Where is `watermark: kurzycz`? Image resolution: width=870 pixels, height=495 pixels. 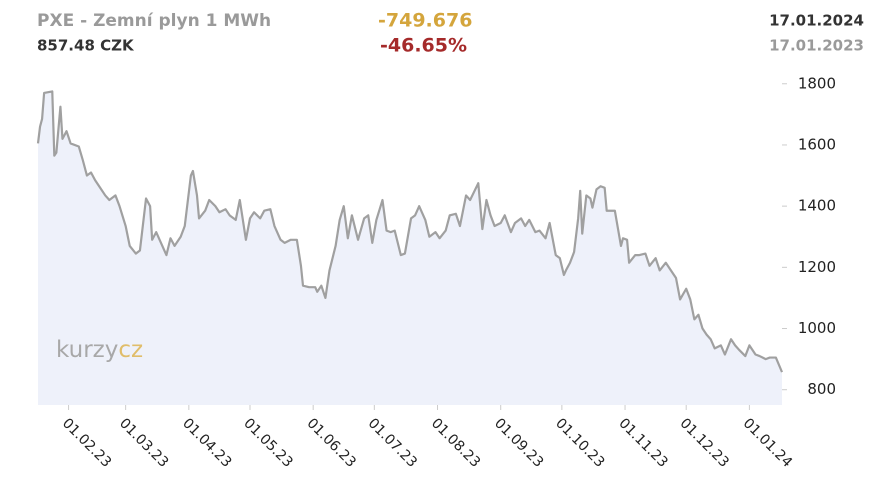 watermark: kurzycz is located at coordinates (99, 350).